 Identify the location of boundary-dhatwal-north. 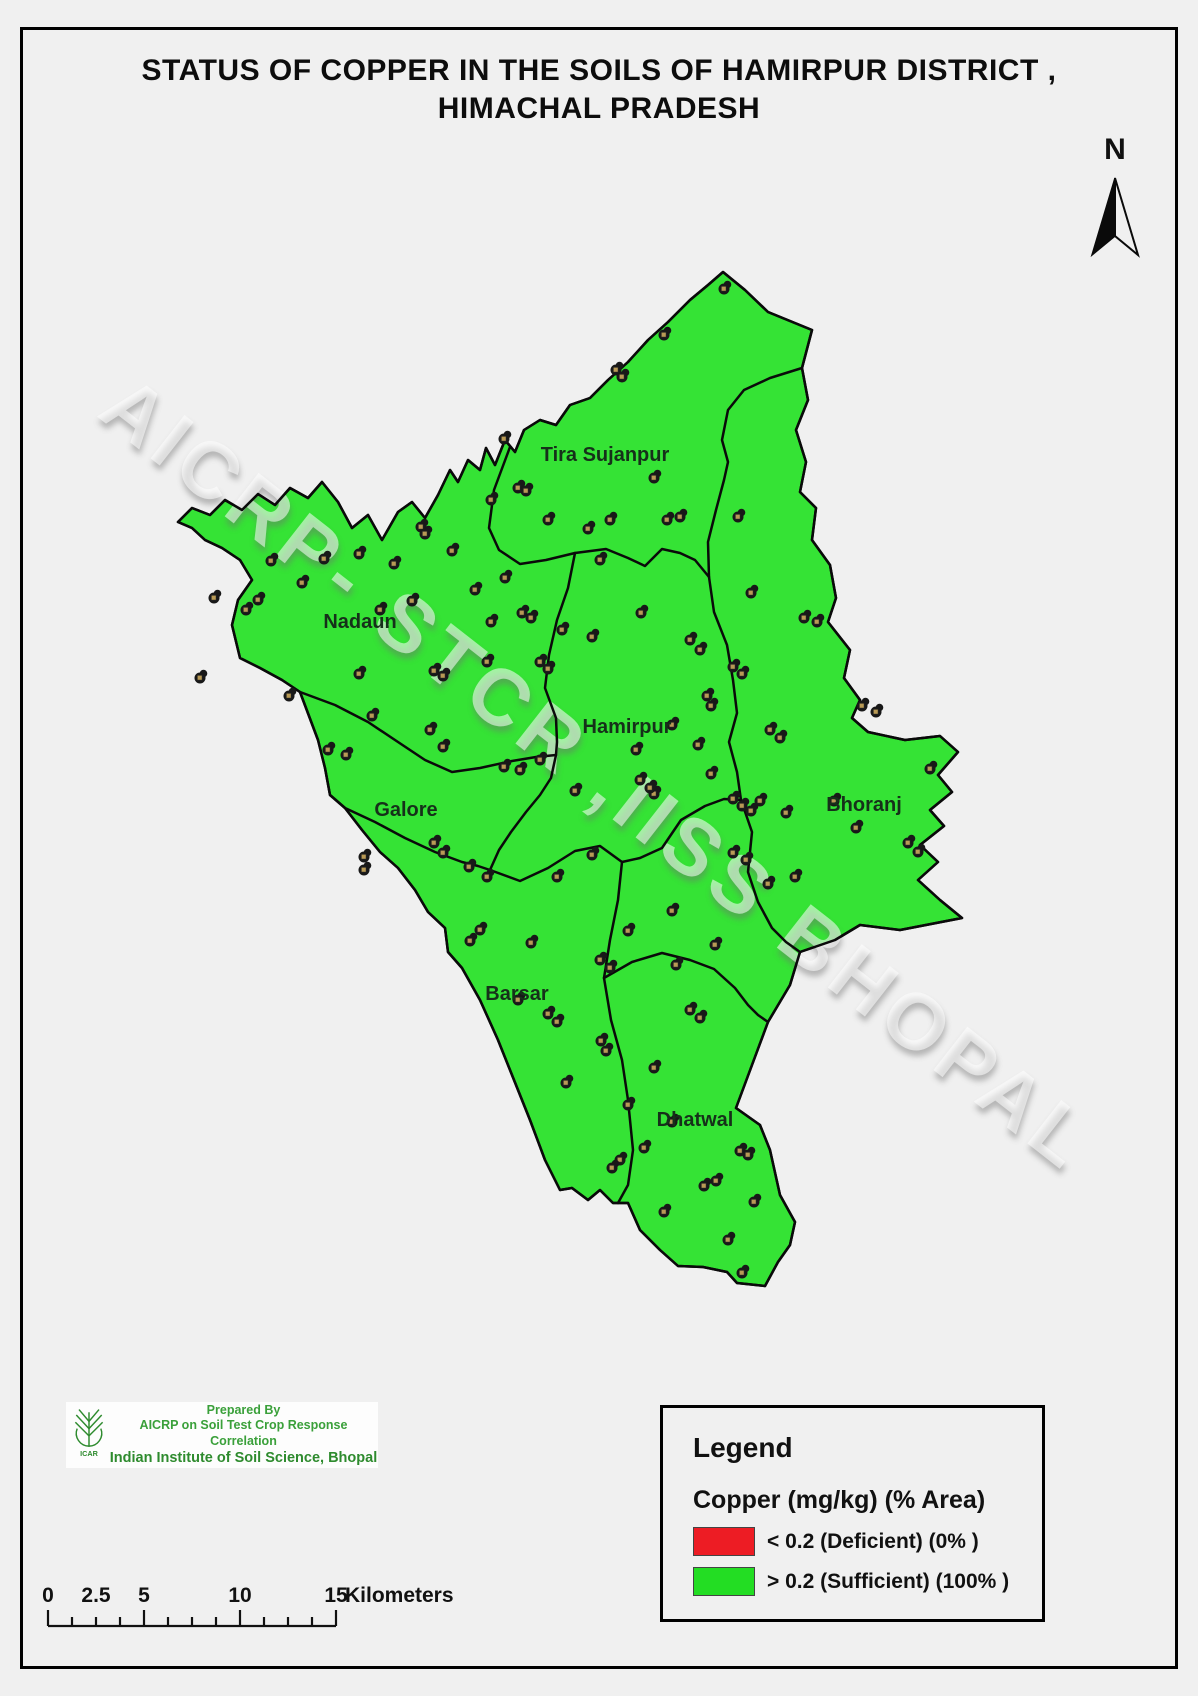
(686, 987).